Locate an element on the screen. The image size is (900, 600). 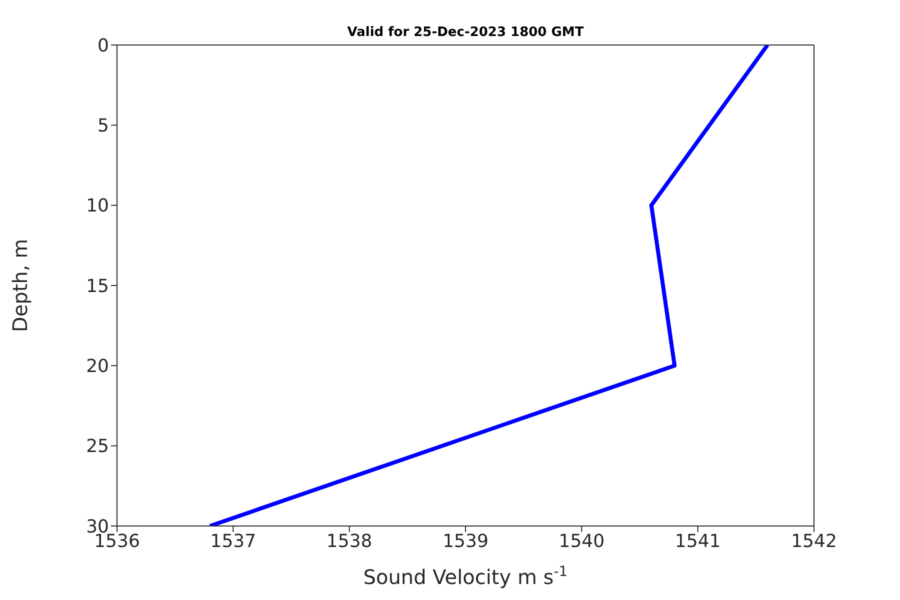
y-tick-label: 0 is located at coordinates (103, 45).